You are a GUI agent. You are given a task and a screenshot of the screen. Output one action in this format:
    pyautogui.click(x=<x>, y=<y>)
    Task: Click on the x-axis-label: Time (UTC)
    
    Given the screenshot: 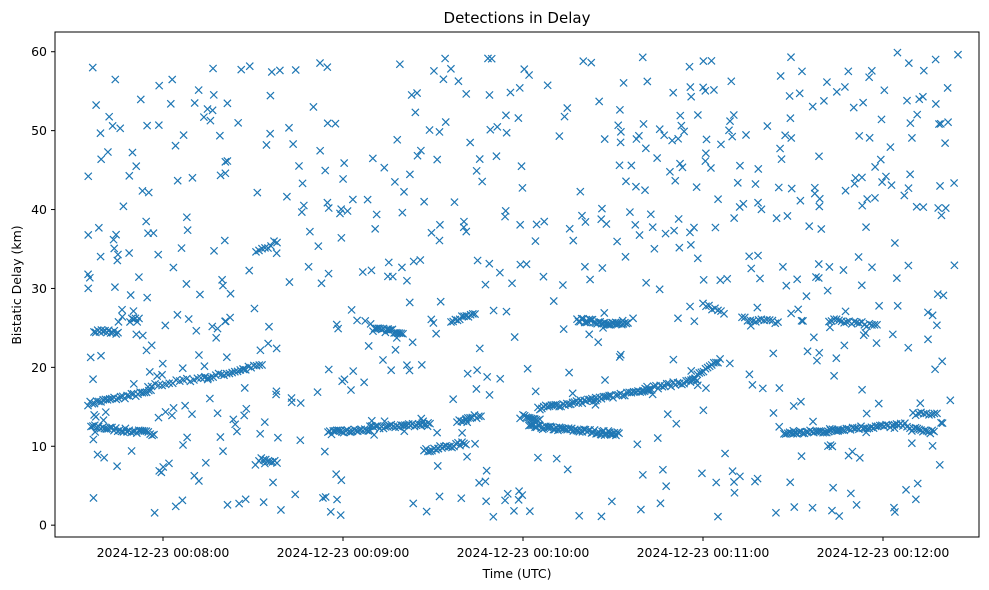 What is the action you would take?
    pyautogui.click(x=516, y=573)
    